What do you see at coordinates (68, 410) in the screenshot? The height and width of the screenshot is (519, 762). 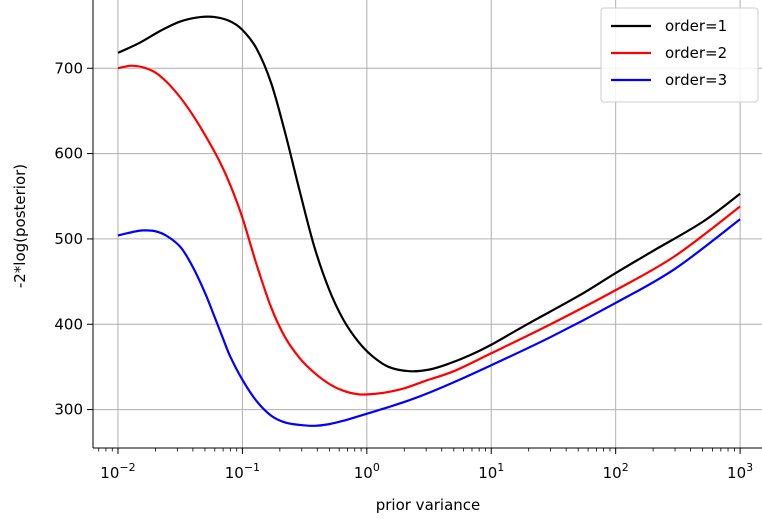 I see `y-tick-label: 300` at bounding box center [68, 410].